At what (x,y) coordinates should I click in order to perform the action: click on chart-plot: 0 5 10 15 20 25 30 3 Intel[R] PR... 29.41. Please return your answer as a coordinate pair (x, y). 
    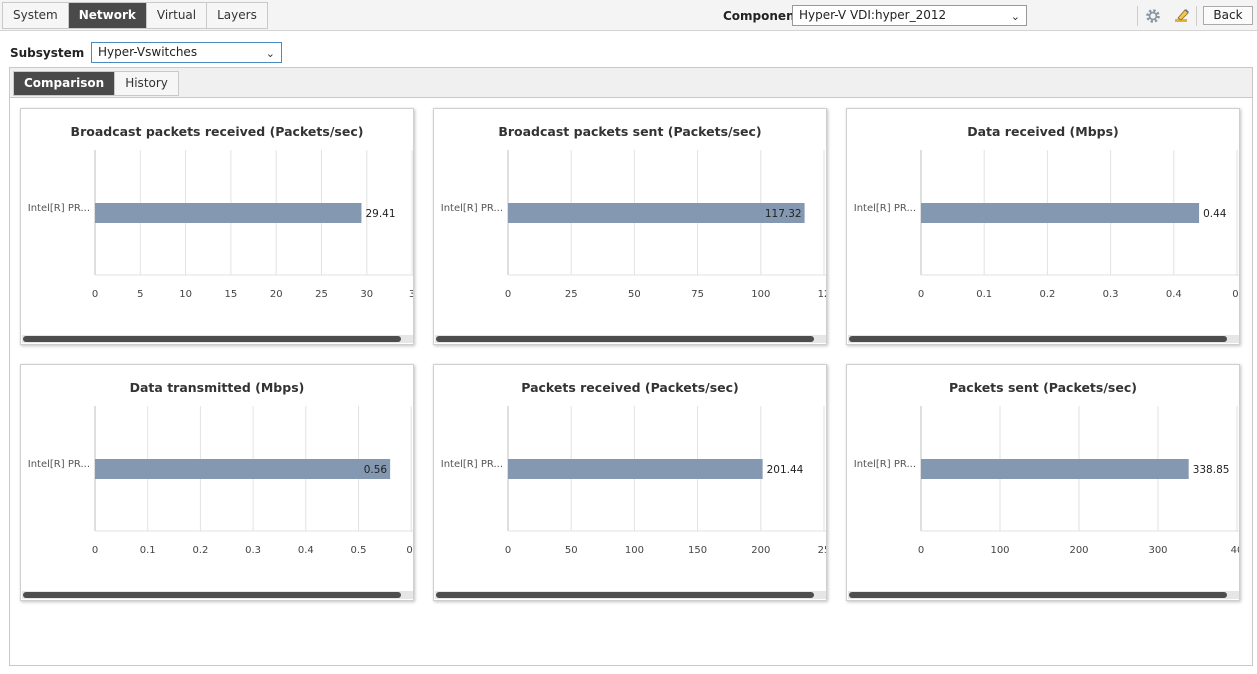
    Looking at the image, I should click on (221, 225).